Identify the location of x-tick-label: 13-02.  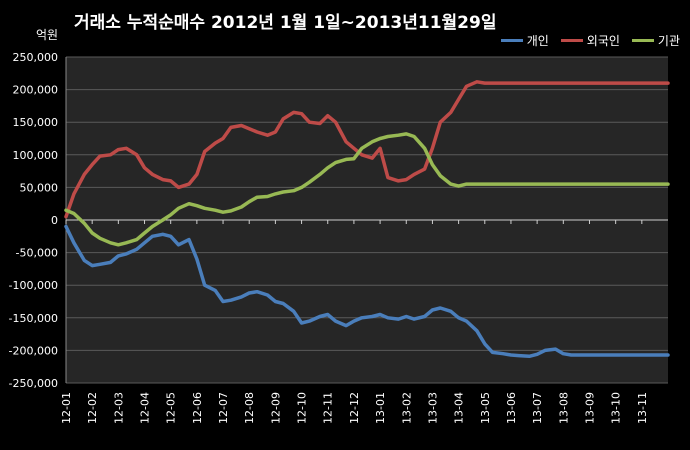
(406, 408).